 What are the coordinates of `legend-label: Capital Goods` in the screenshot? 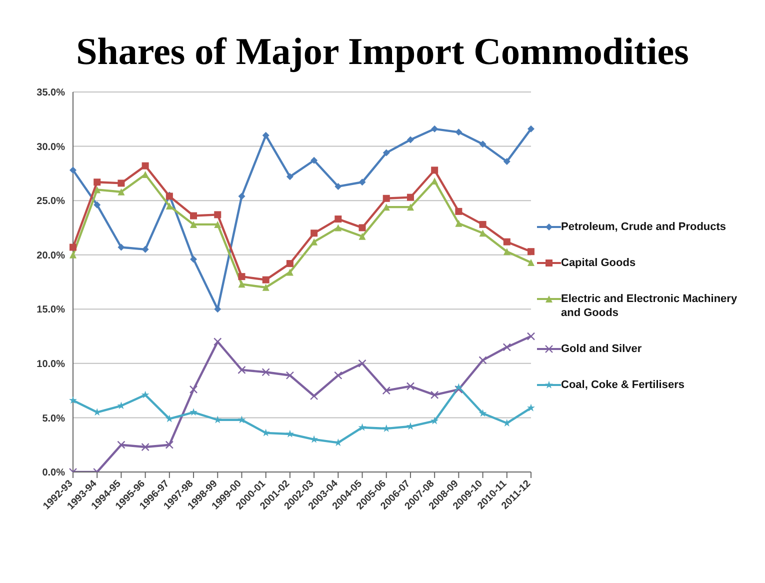 It's located at (598, 263).